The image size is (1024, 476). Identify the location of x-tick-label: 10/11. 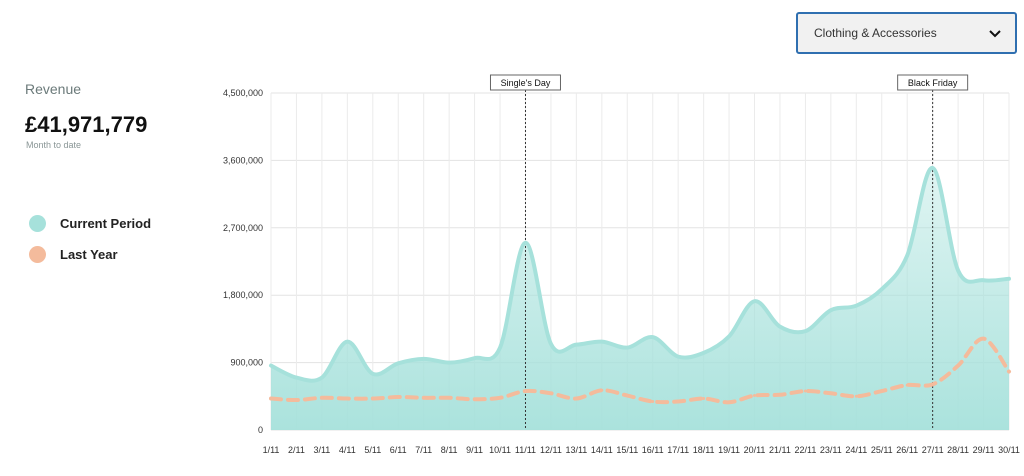
(500, 450).